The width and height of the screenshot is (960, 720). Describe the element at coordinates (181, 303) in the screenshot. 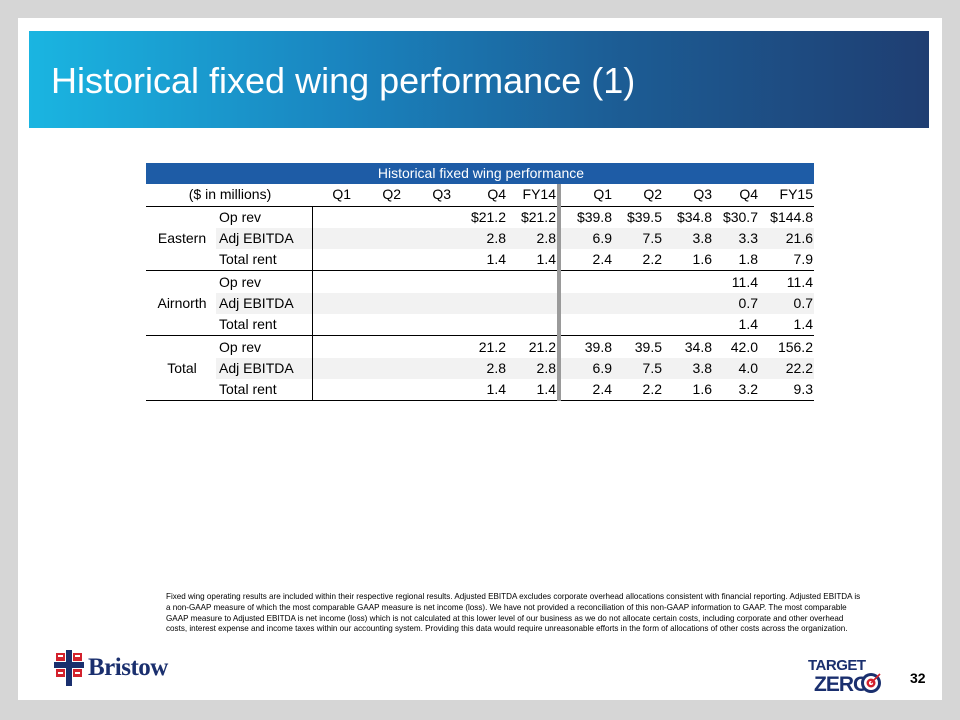

I see `region-label: Airnorth` at that location.